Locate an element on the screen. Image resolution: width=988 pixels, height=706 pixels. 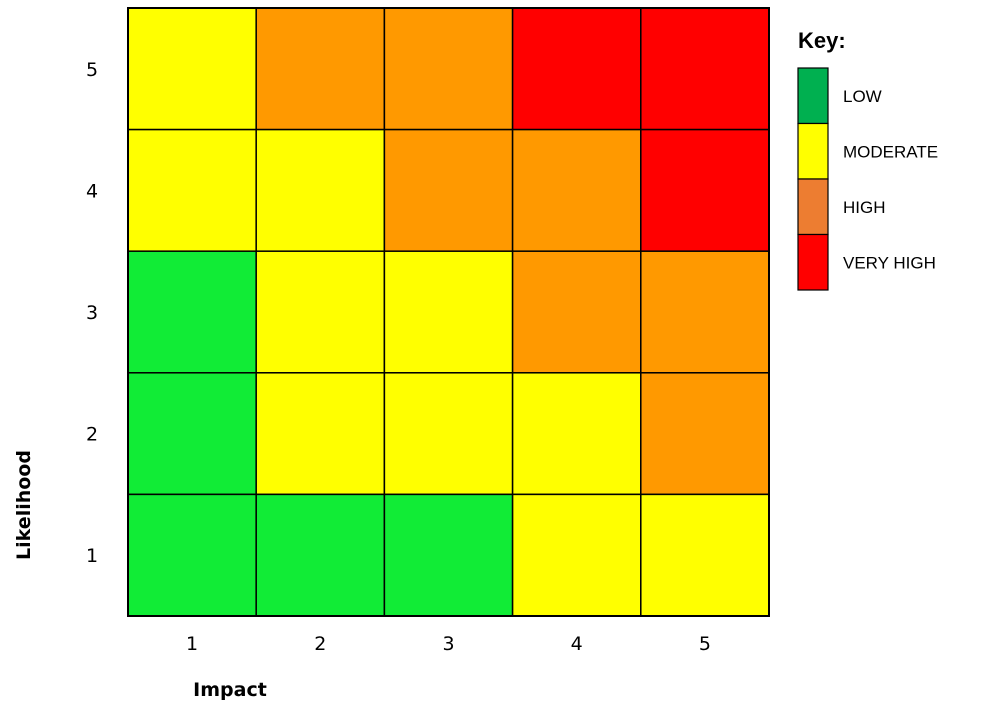
heatmap-cell-l1-i5 is located at coordinates (705, 555).